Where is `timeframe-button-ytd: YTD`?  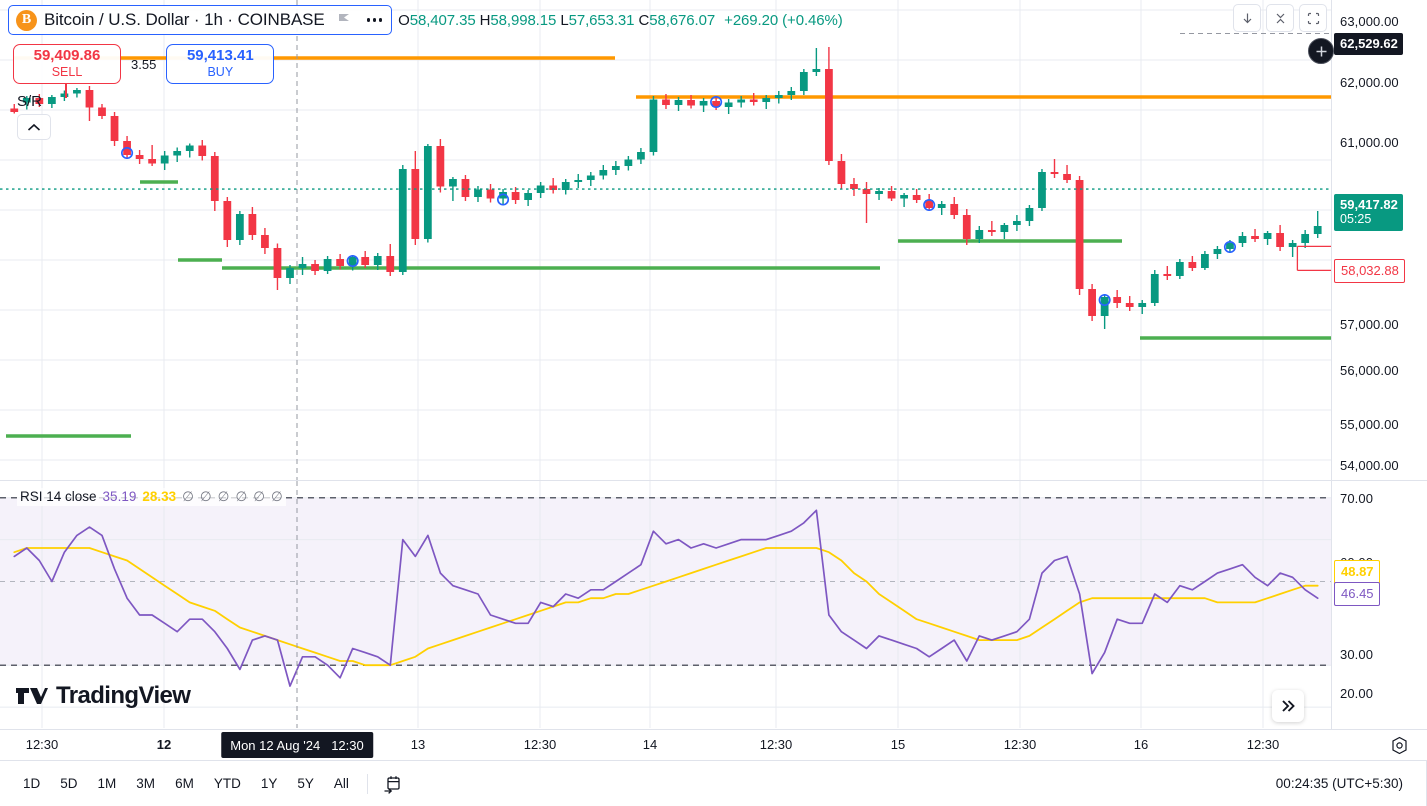 timeframe-button-ytd: YTD is located at coordinates (227, 783).